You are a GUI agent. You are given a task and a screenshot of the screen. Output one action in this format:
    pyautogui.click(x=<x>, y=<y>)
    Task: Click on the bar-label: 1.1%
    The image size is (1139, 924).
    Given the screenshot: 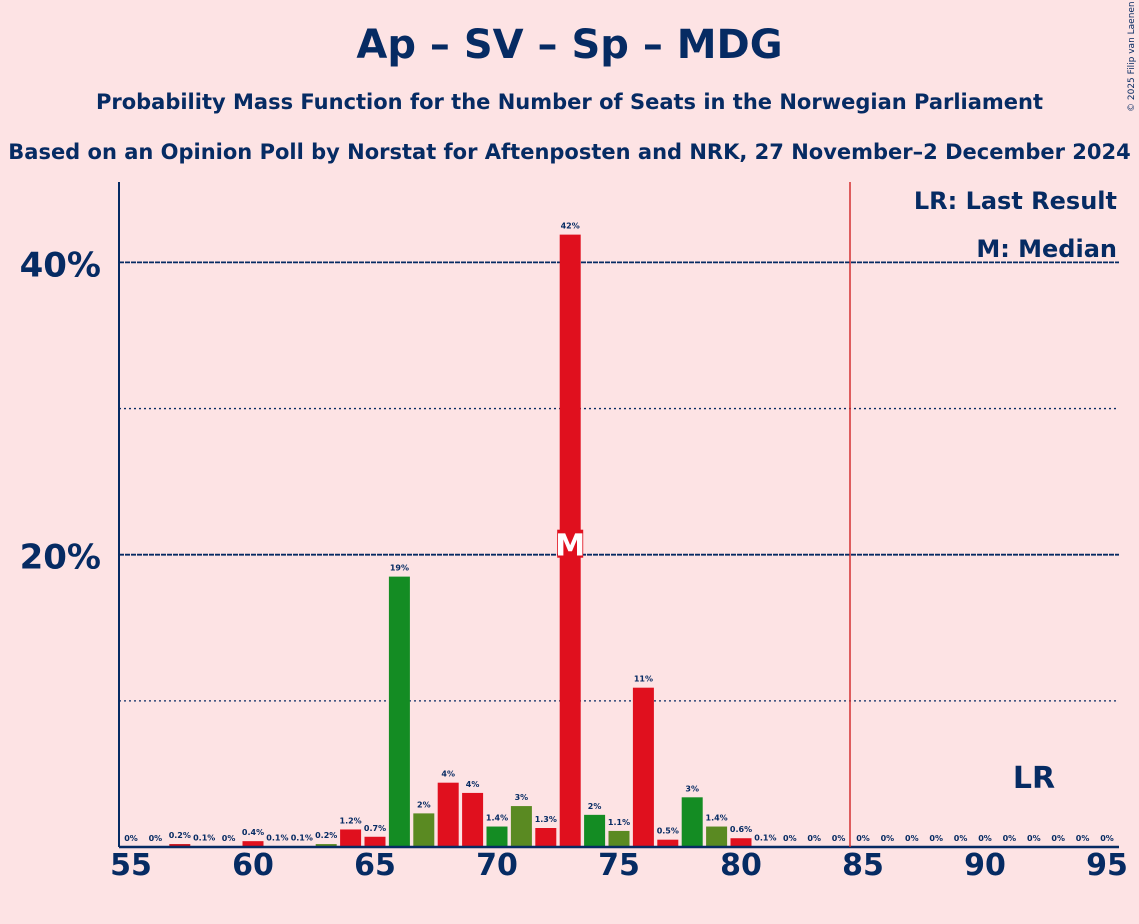 What is the action you would take?
    pyautogui.click(x=619, y=822)
    